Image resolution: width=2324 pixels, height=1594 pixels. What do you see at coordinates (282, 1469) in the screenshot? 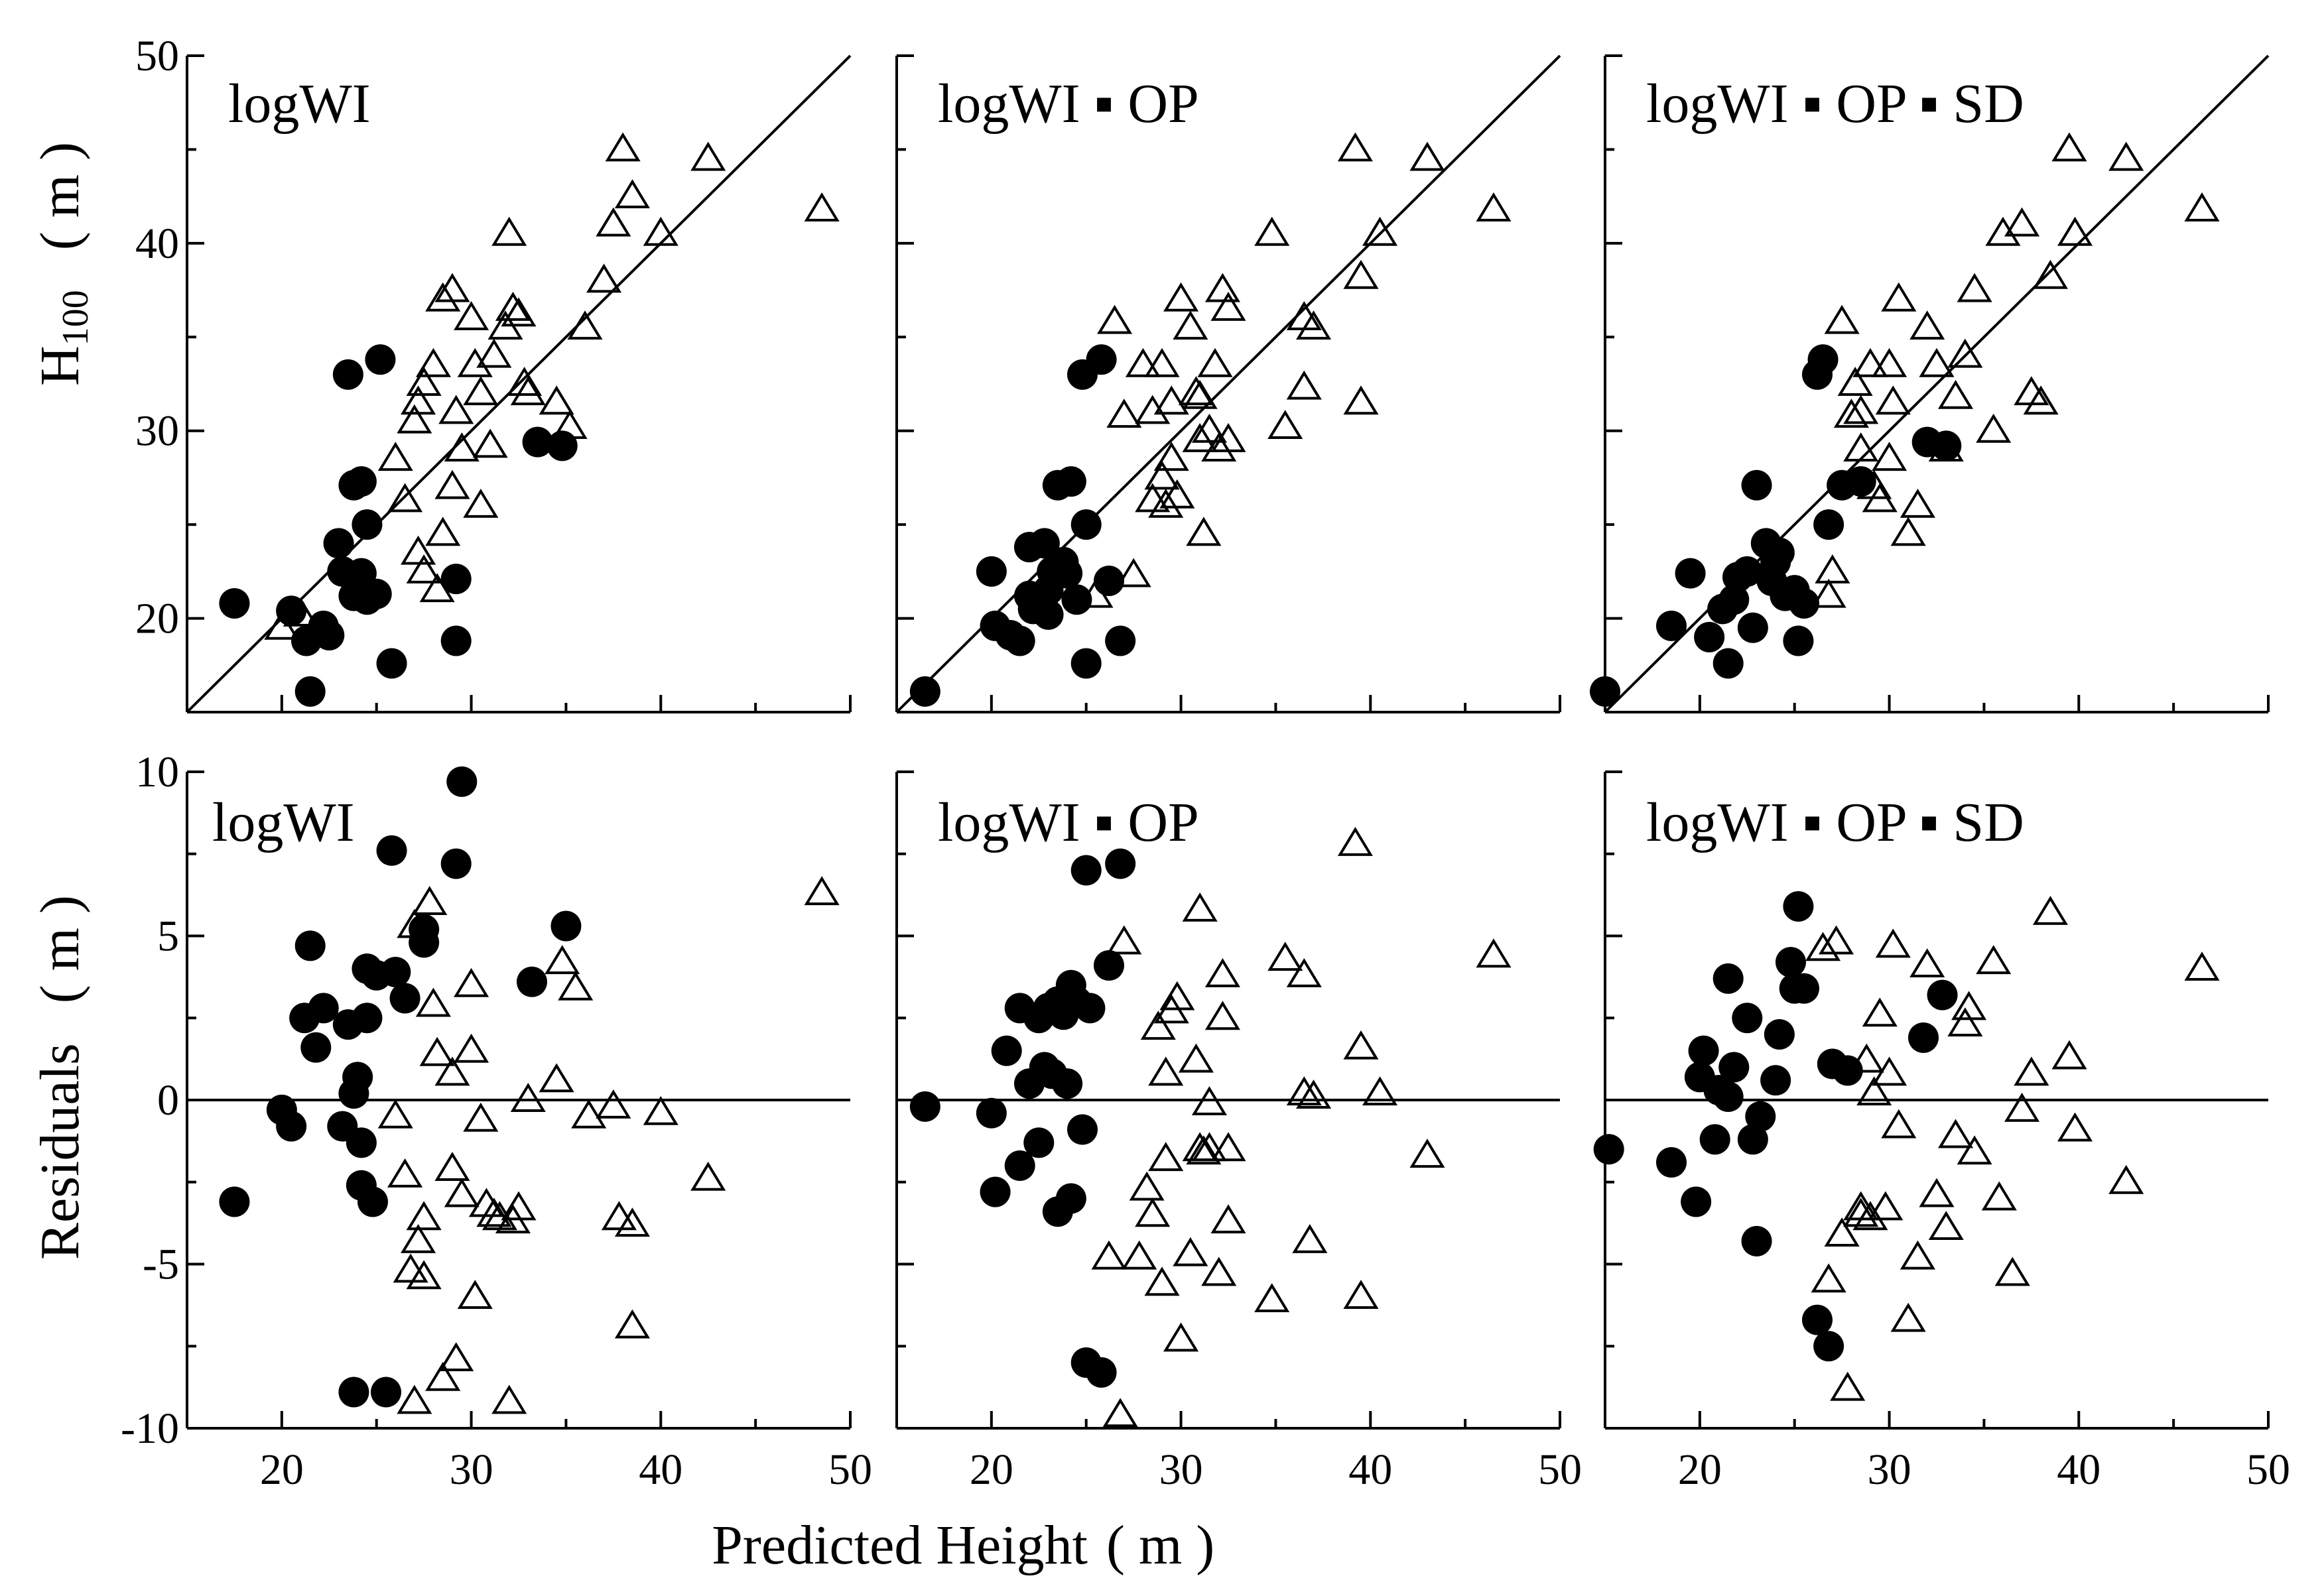
I see `x-tick-label: 20` at bounding box center [282, 1469].